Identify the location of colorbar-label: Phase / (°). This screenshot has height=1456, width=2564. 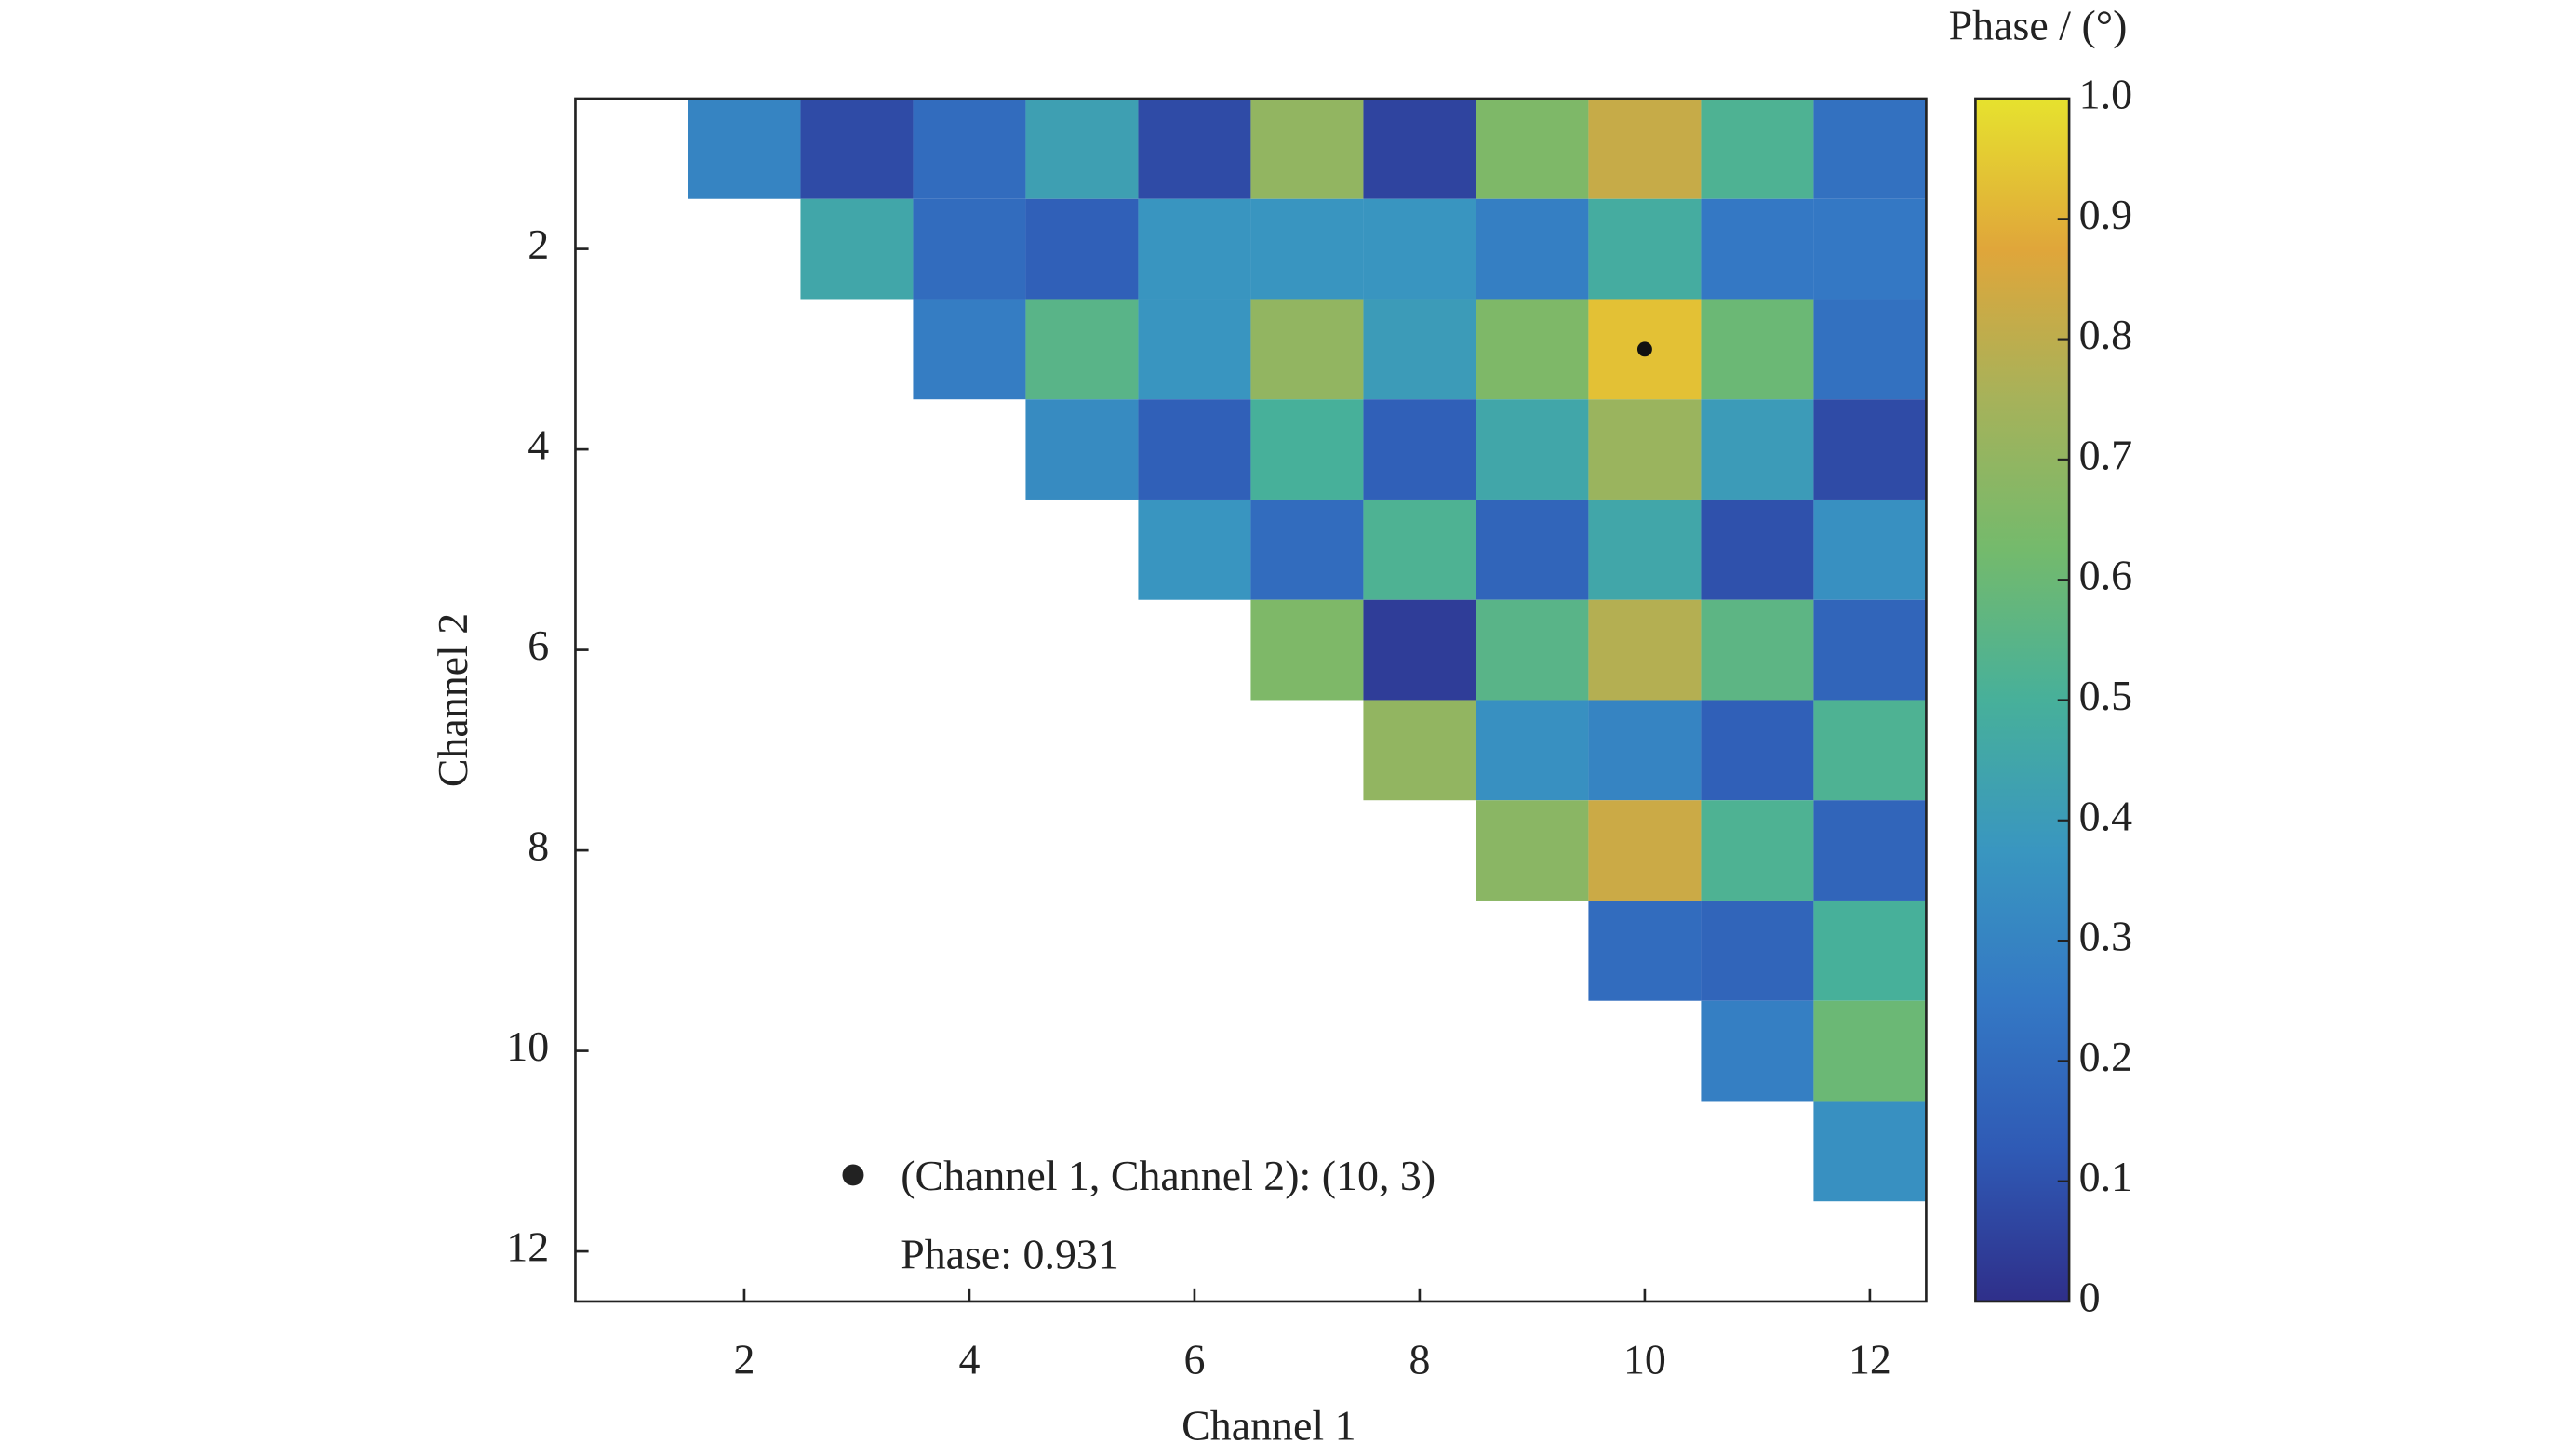
(2038, 24).